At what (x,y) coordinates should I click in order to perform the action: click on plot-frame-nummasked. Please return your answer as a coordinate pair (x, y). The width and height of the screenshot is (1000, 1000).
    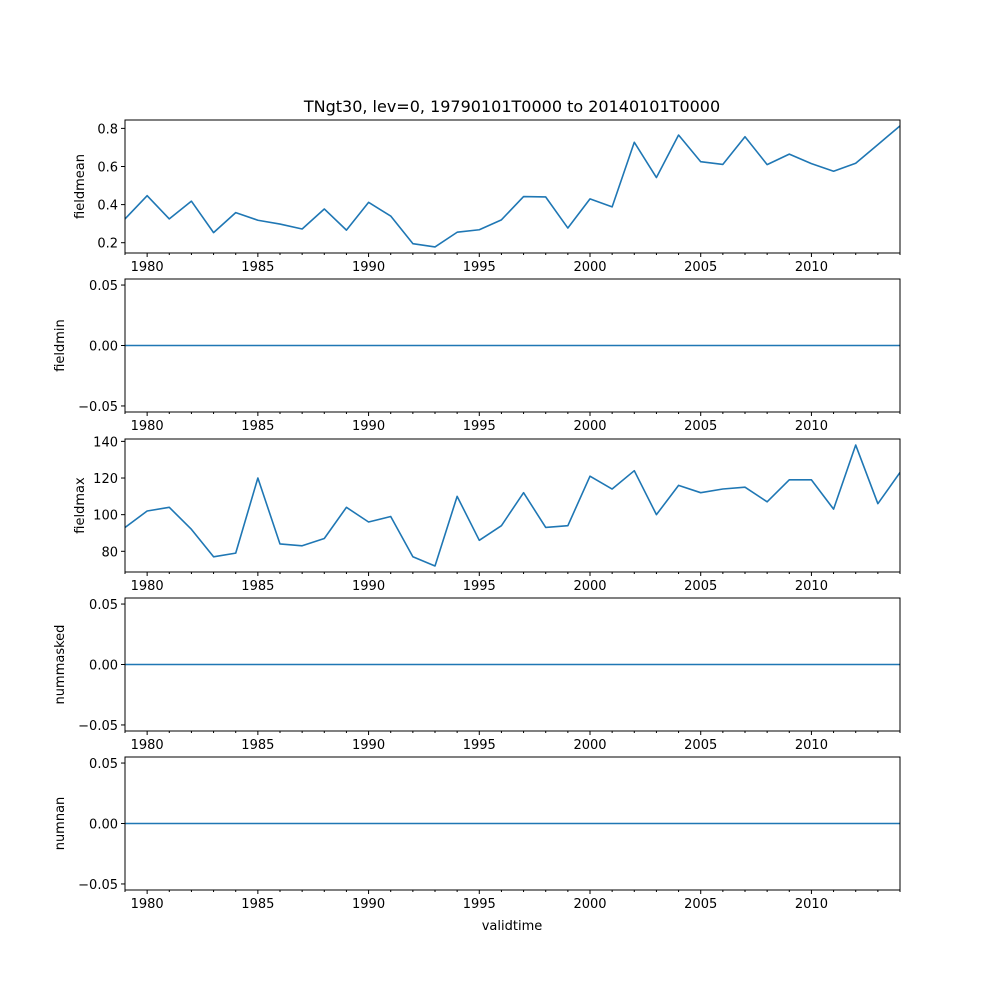
    Looking at the image, I should click on (512, 664).